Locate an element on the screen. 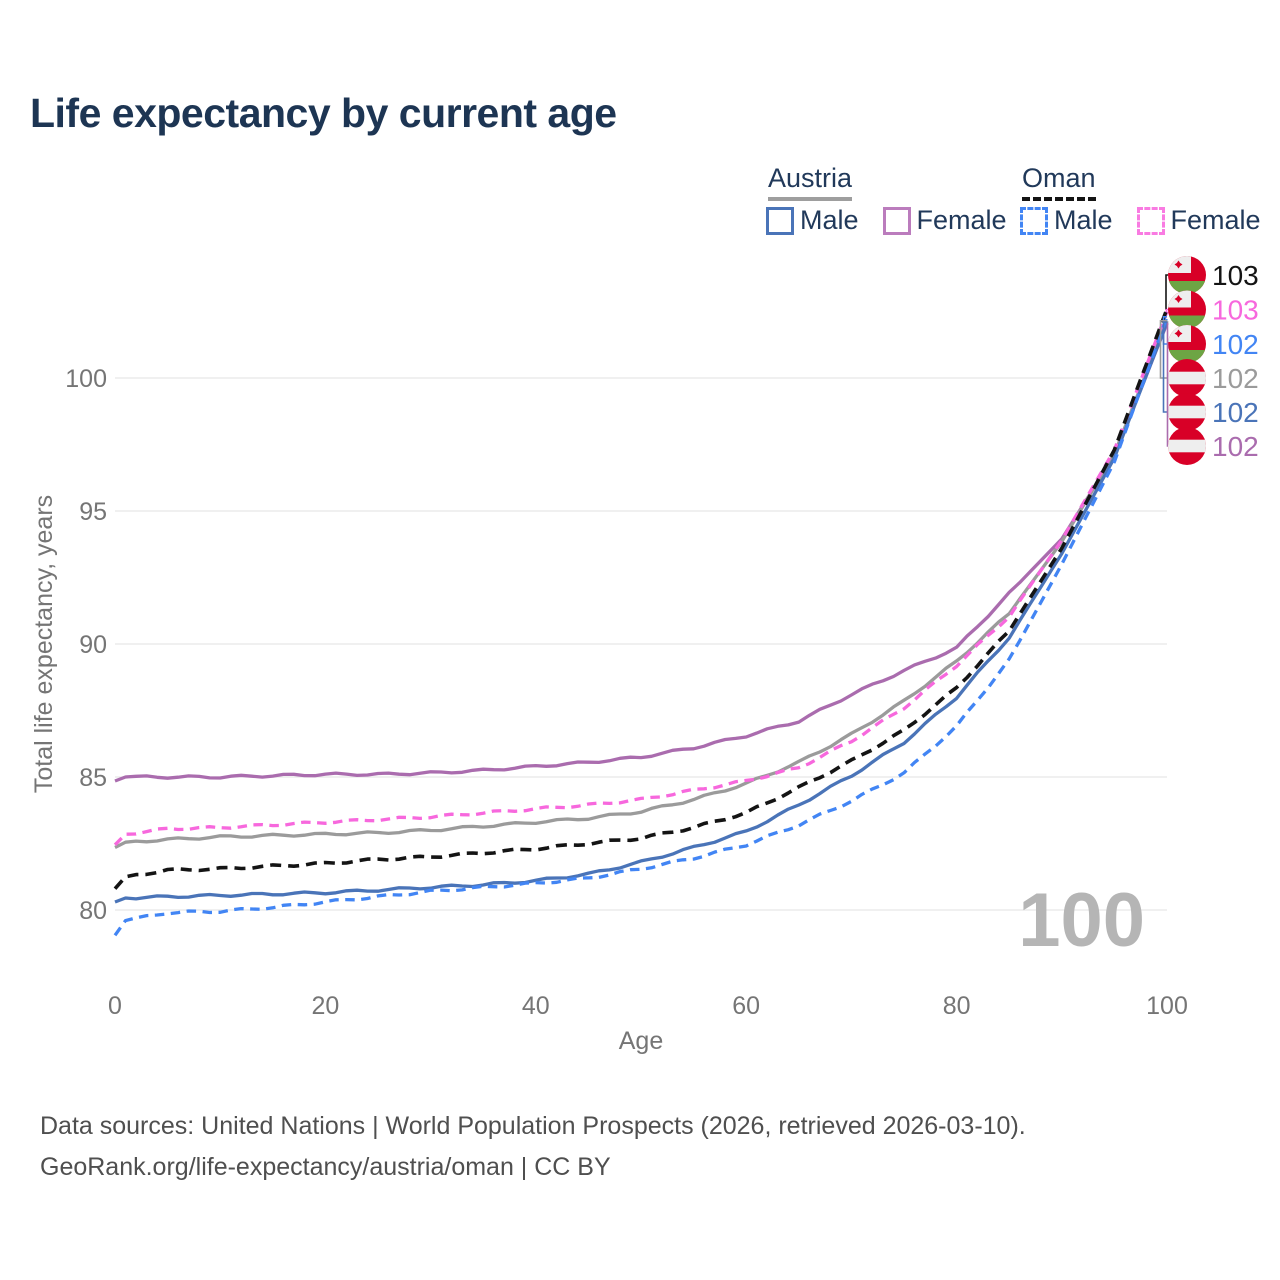 The image size is (1280, 1280). oman-male-swatch-icon is located at coordinates (1034, 220).